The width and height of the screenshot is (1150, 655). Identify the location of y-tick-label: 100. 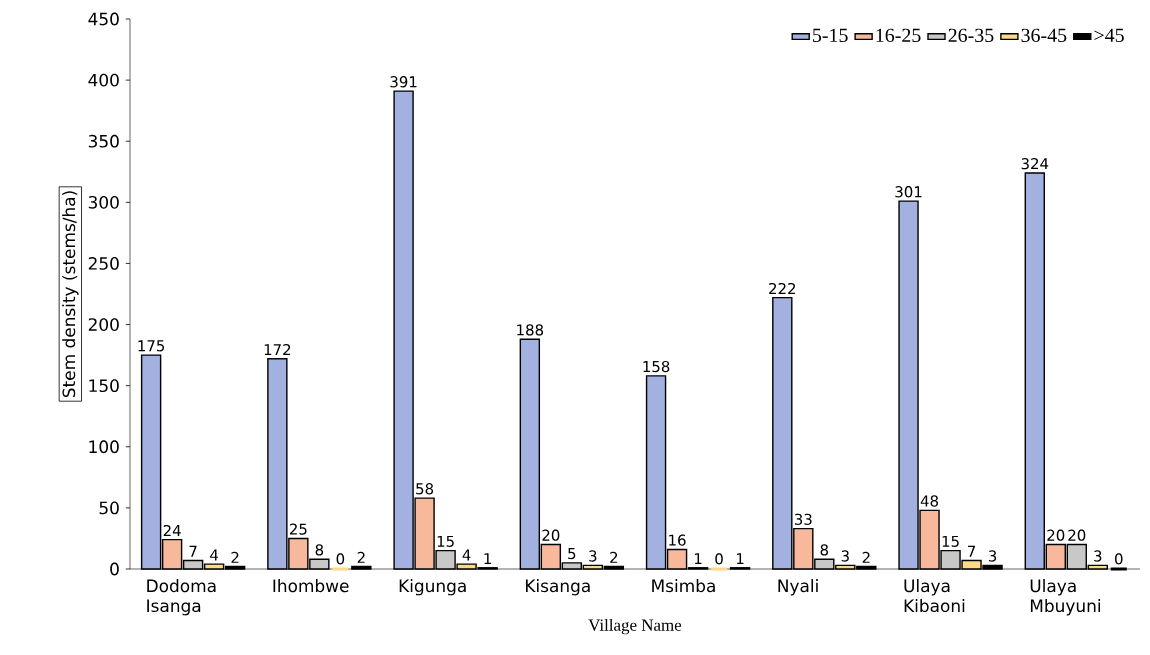
(104, 447).